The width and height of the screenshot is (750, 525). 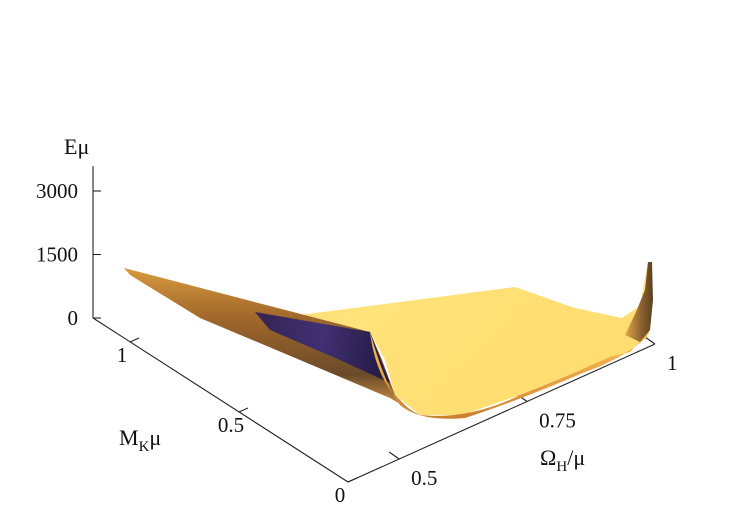 What do you see at coordinates (424, 478) in the screenshot?
I see `x-tick-label-0: 0.5` at bounding box center [424, 478].